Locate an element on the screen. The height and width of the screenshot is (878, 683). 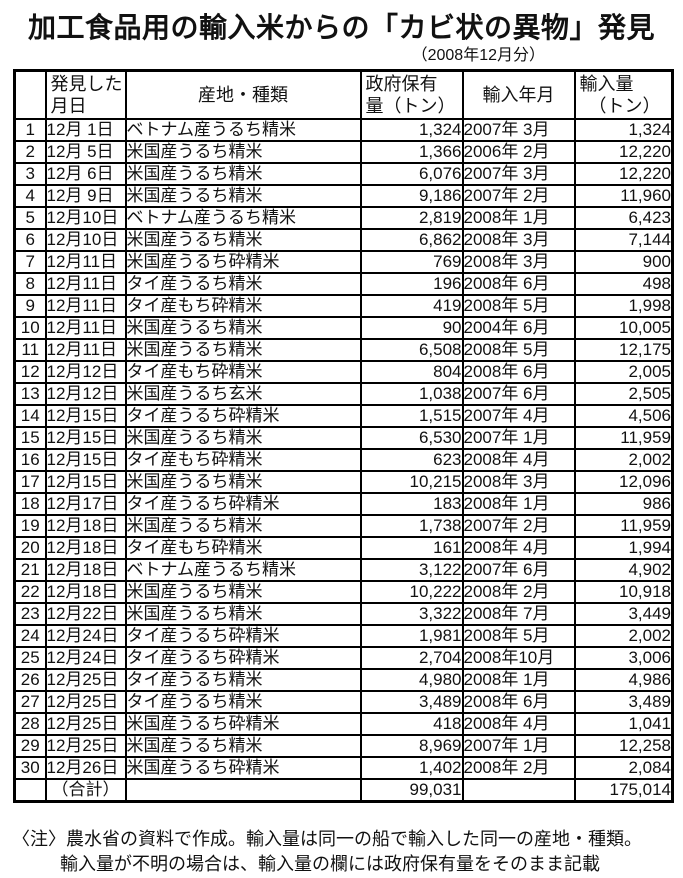
table-row: 1 12月 1日 ベトナム産うるち精米 1,324 2007年 3月 1,324 is located at coordinates (343, 130).